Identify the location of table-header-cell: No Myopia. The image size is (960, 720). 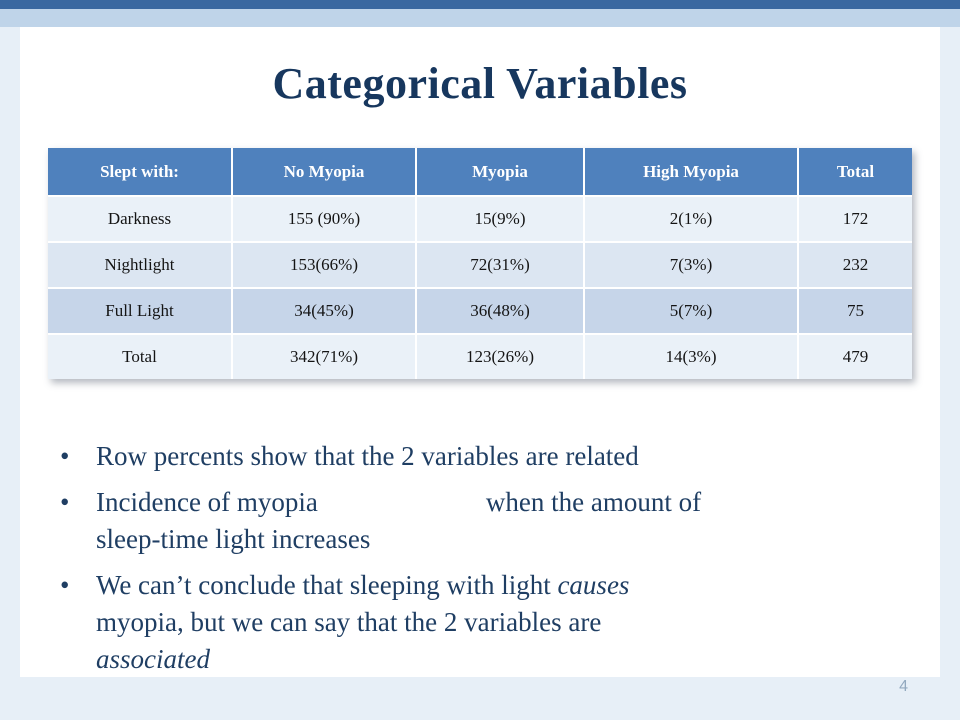
(324, 172).